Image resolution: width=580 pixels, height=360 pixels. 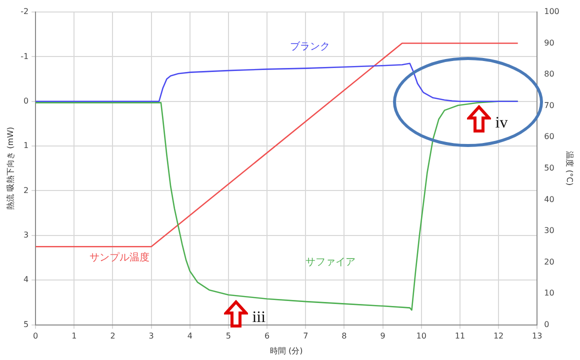 What do you see at coordinates (26, 235) in the screenshot?
I see `y-tick-label: 3` at bounding box center [26, 235].